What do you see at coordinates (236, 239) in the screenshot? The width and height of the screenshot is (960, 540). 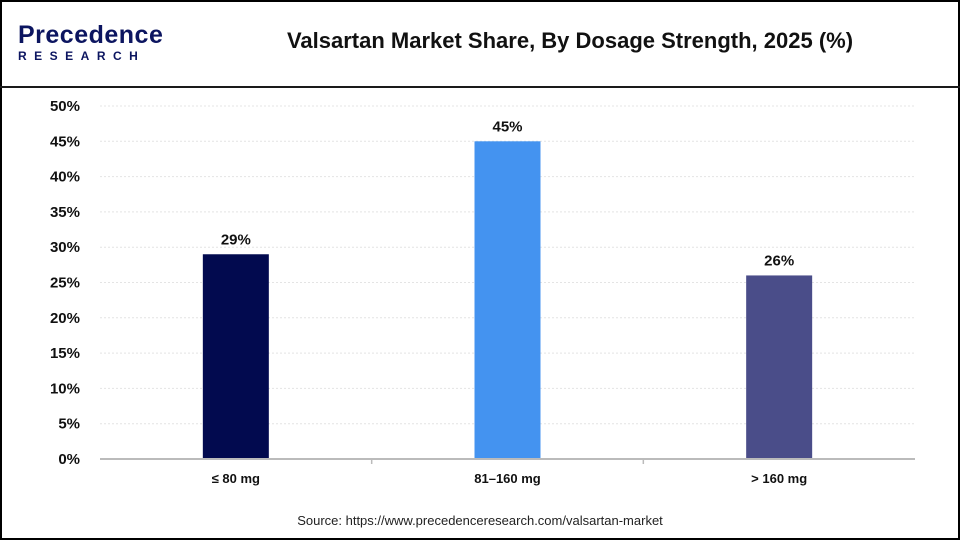 I see `data-label: 29%` at bounding box center [236, 239].